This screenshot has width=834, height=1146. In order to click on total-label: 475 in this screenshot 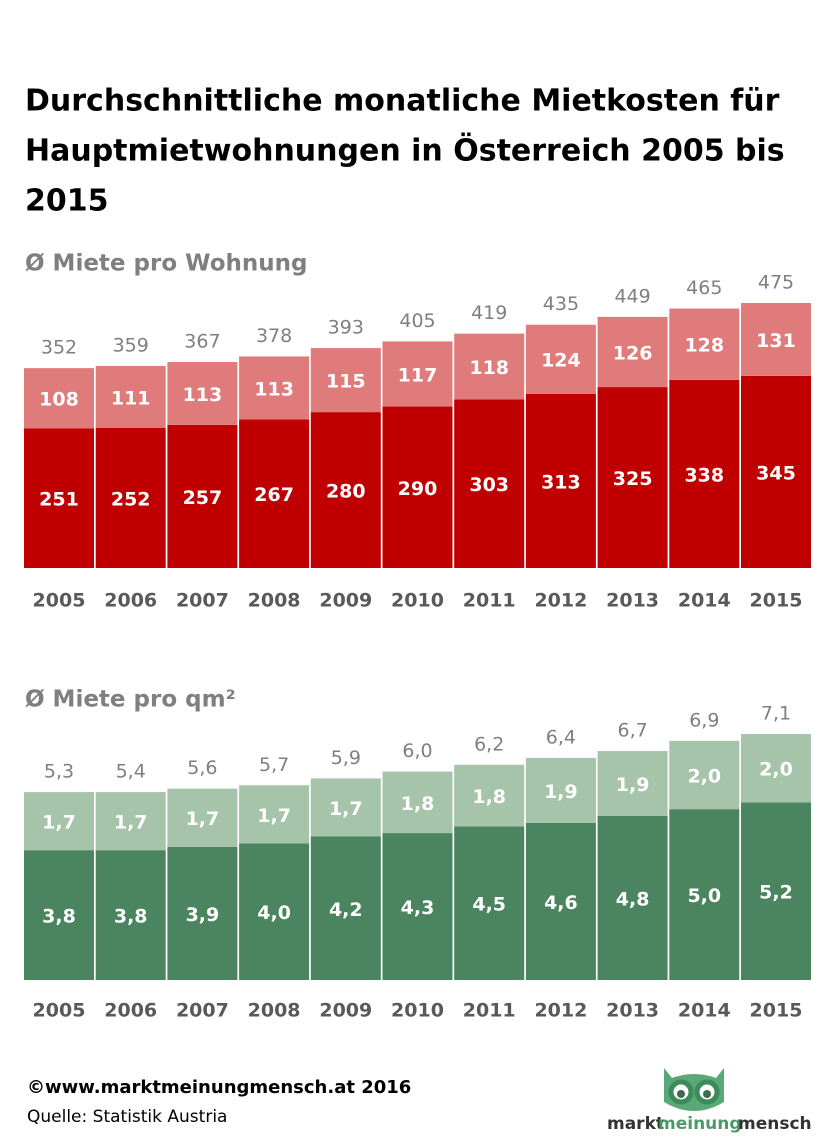, I will do `click(776, 283)`.